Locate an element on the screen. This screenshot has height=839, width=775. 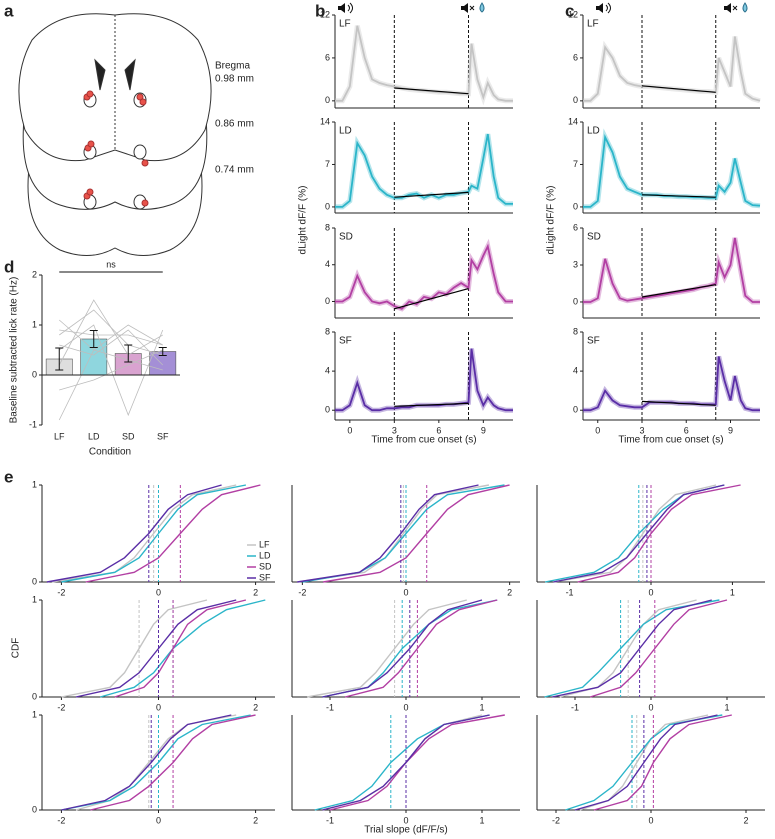
panel-label: b is located at coordinates (320, 10).